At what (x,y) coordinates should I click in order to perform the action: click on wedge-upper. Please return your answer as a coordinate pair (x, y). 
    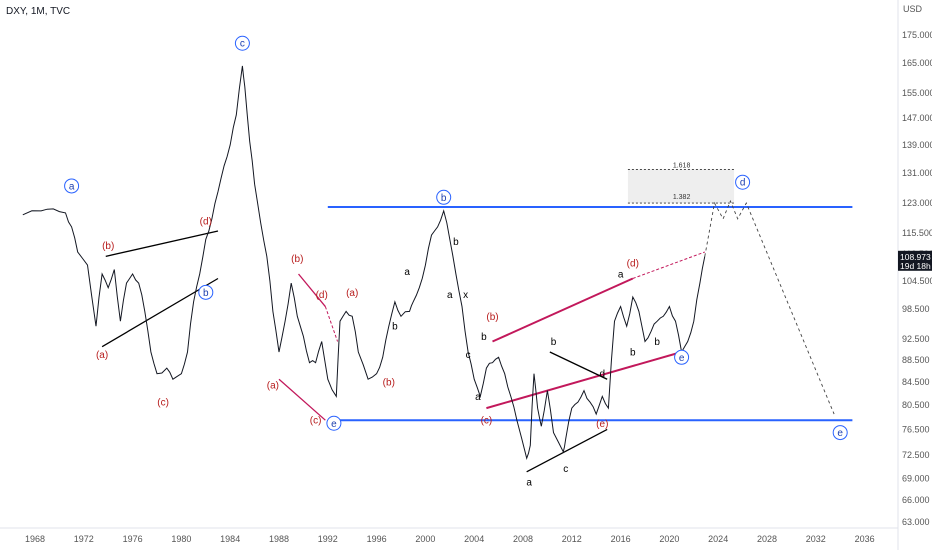
    Looking at the image, I should click on (312, 290).